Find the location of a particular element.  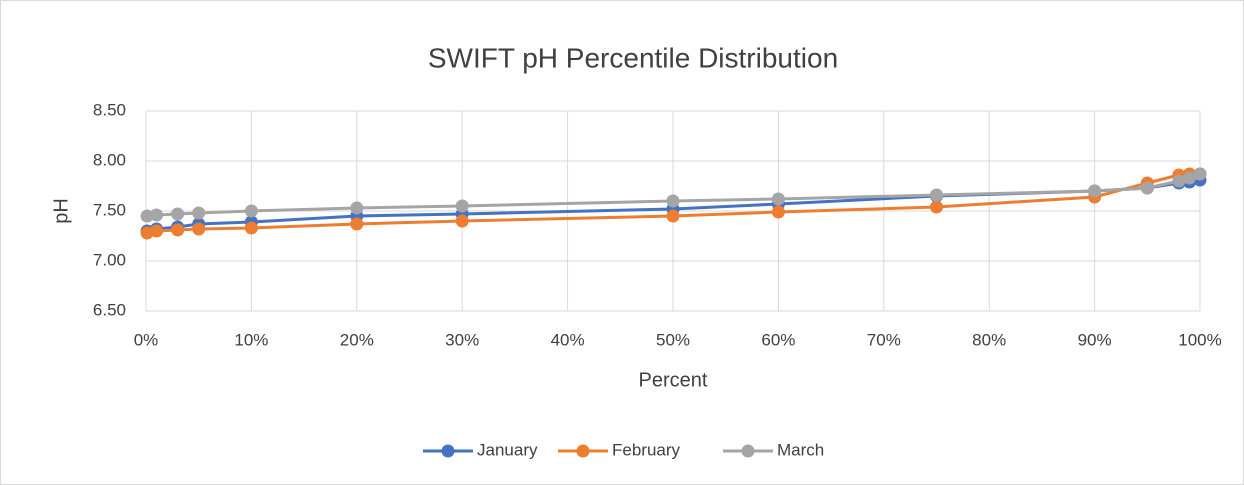

x-tick-label: 100% is located at coordinates (1199, 339).